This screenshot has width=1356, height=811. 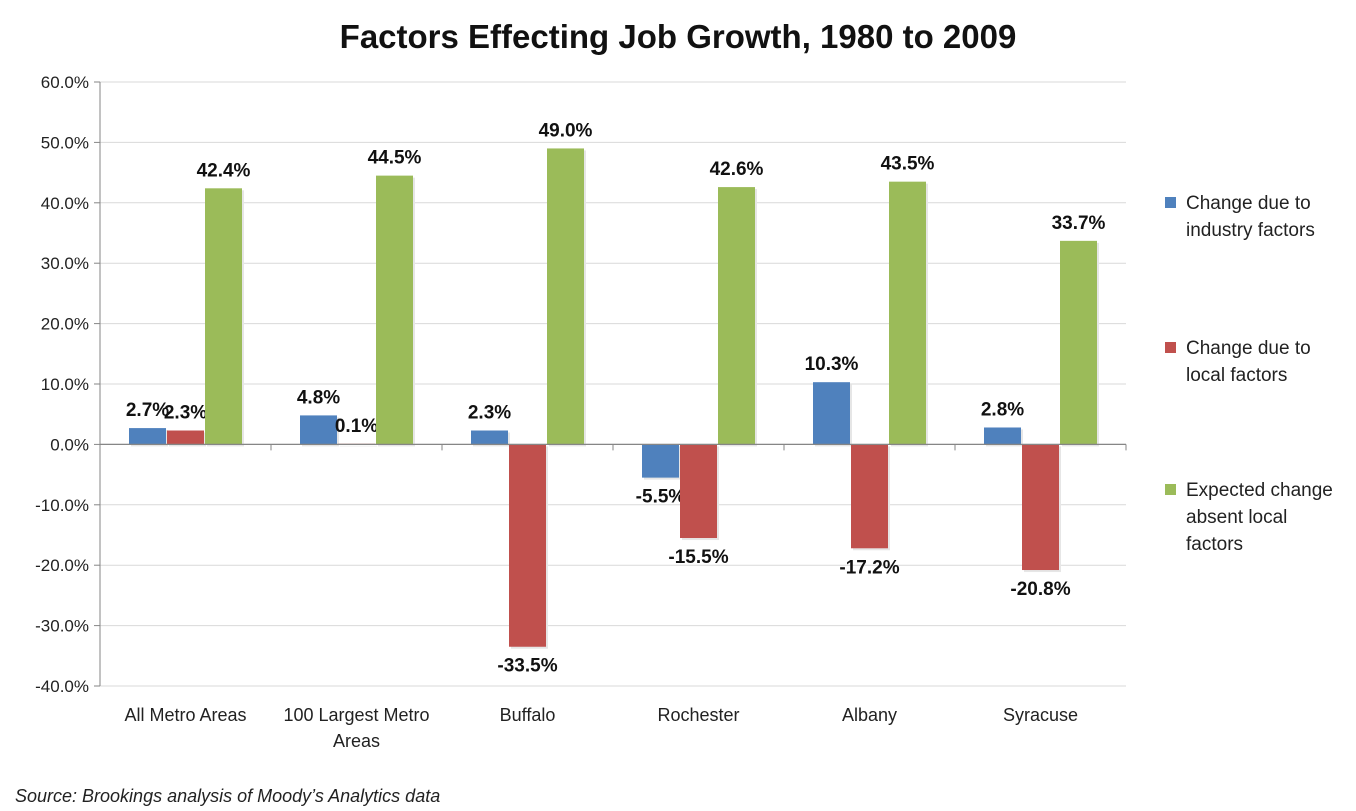 What do you see at coordinates (869, 715) in the screenshot?
I see `x-tick-label: Albany` at bounding box center [869, 715].